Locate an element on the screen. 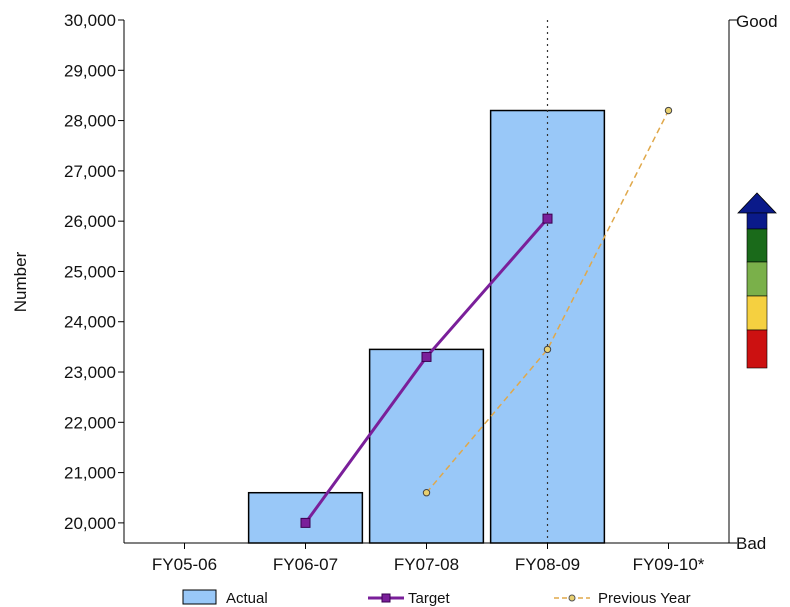 The image size is (790, 607). legend: Actual Target Previous Year is located at coordinates (436, 598).